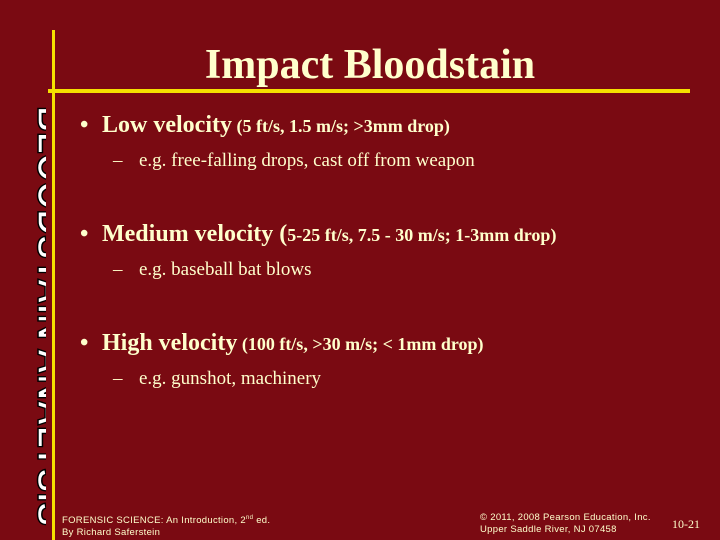 This screenshot has height=540, width=720. Describe the element at coordinates (370, 65) in the screenshot. I see `page-title: Impact Bloodstain` at that location.